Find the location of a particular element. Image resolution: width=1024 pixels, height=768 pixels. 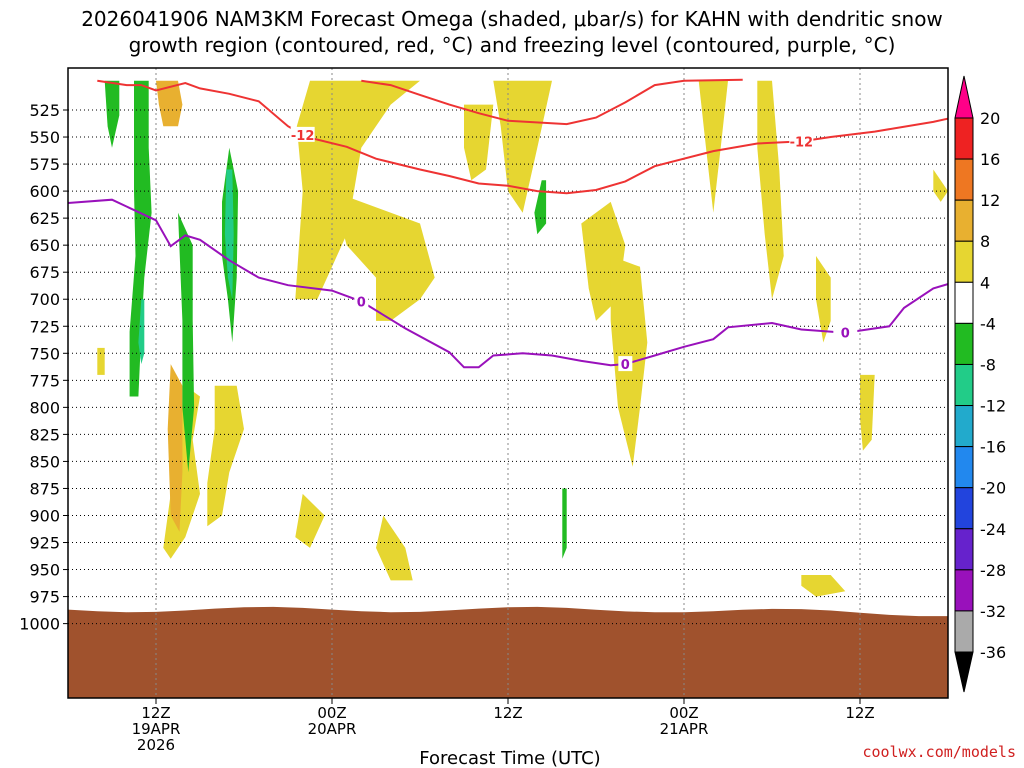

colorbar-label-7: -12 is located at coordinates (993, 406).